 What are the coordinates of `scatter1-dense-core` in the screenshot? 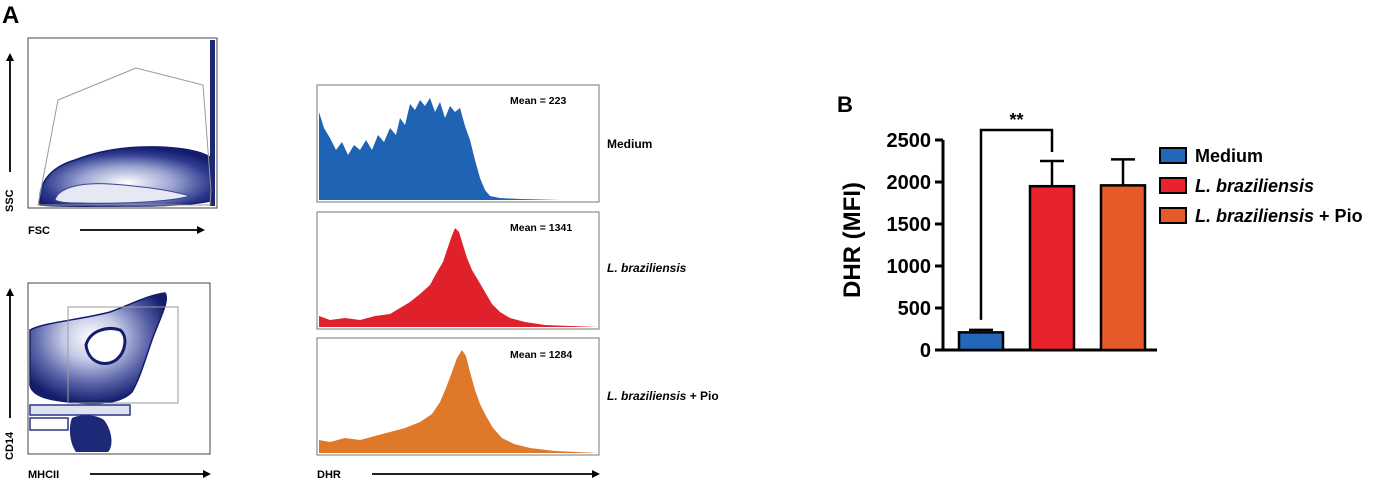 It's located at (123, 193).